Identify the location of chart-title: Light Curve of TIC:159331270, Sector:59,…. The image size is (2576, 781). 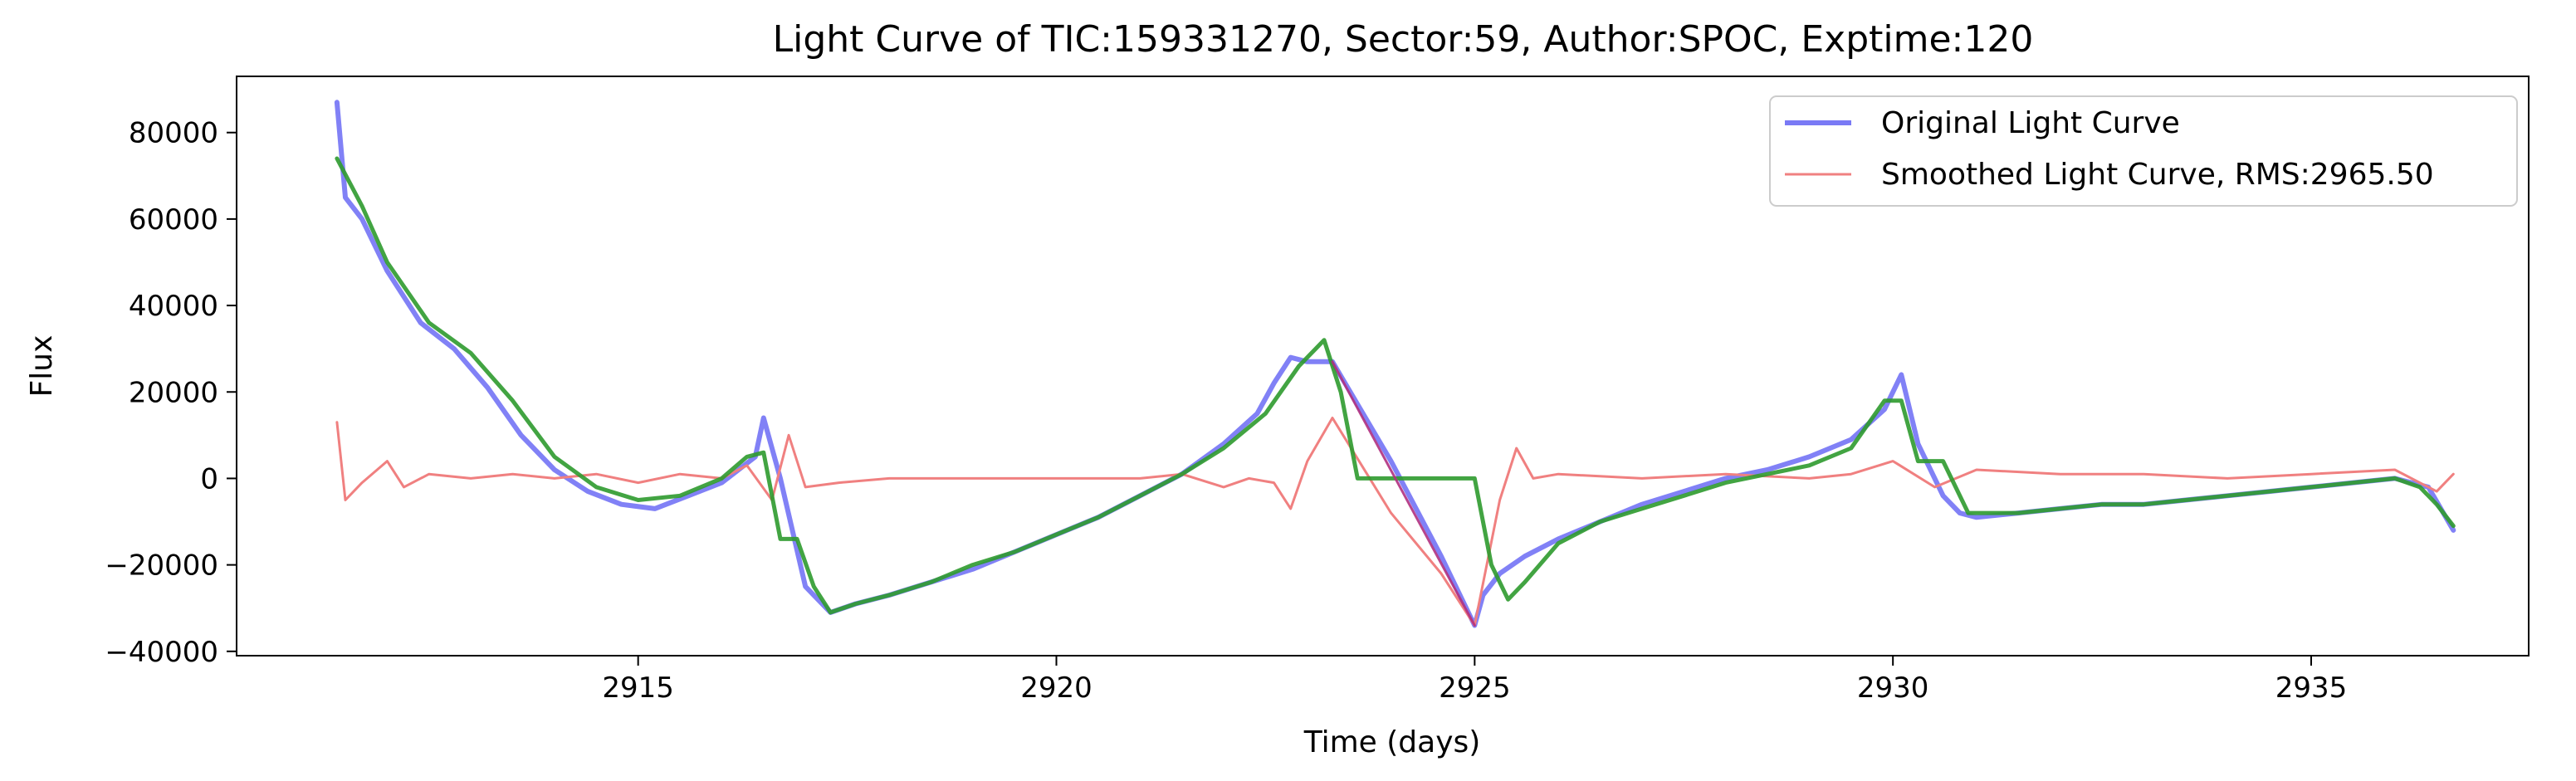
(1403, 39).